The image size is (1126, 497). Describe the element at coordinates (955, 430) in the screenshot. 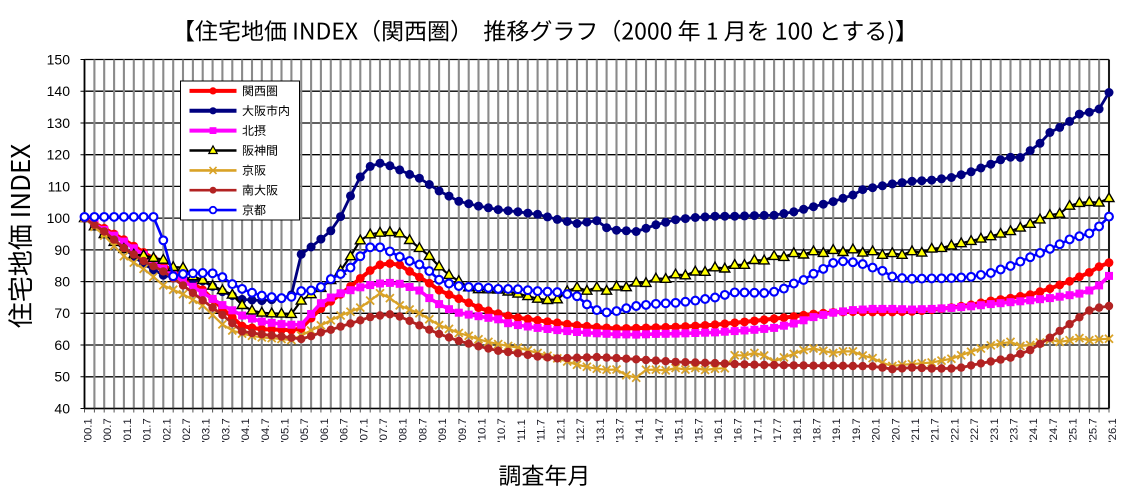

I see `svg-text: '22.1` at that location.